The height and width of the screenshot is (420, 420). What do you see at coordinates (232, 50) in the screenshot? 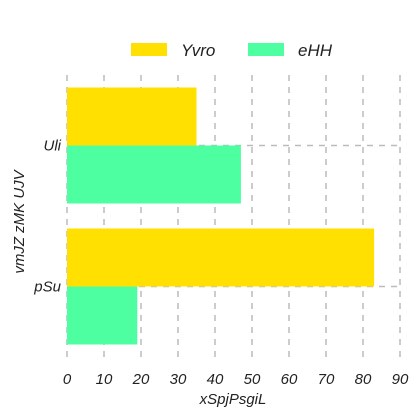
I see `legend: Yvro eHH` at bounding box center [232, 50].